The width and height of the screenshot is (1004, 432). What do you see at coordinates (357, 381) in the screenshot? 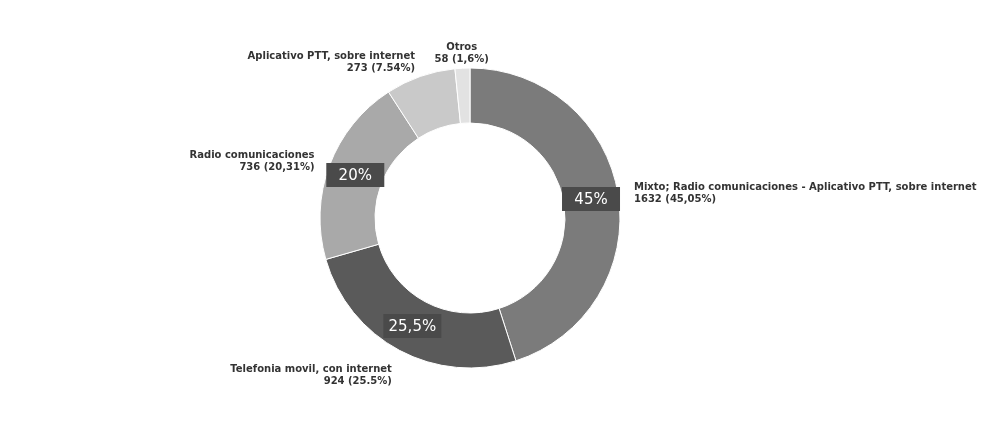
I see `data-label: 924 (25.5%)` at bounding box center [357, 381].